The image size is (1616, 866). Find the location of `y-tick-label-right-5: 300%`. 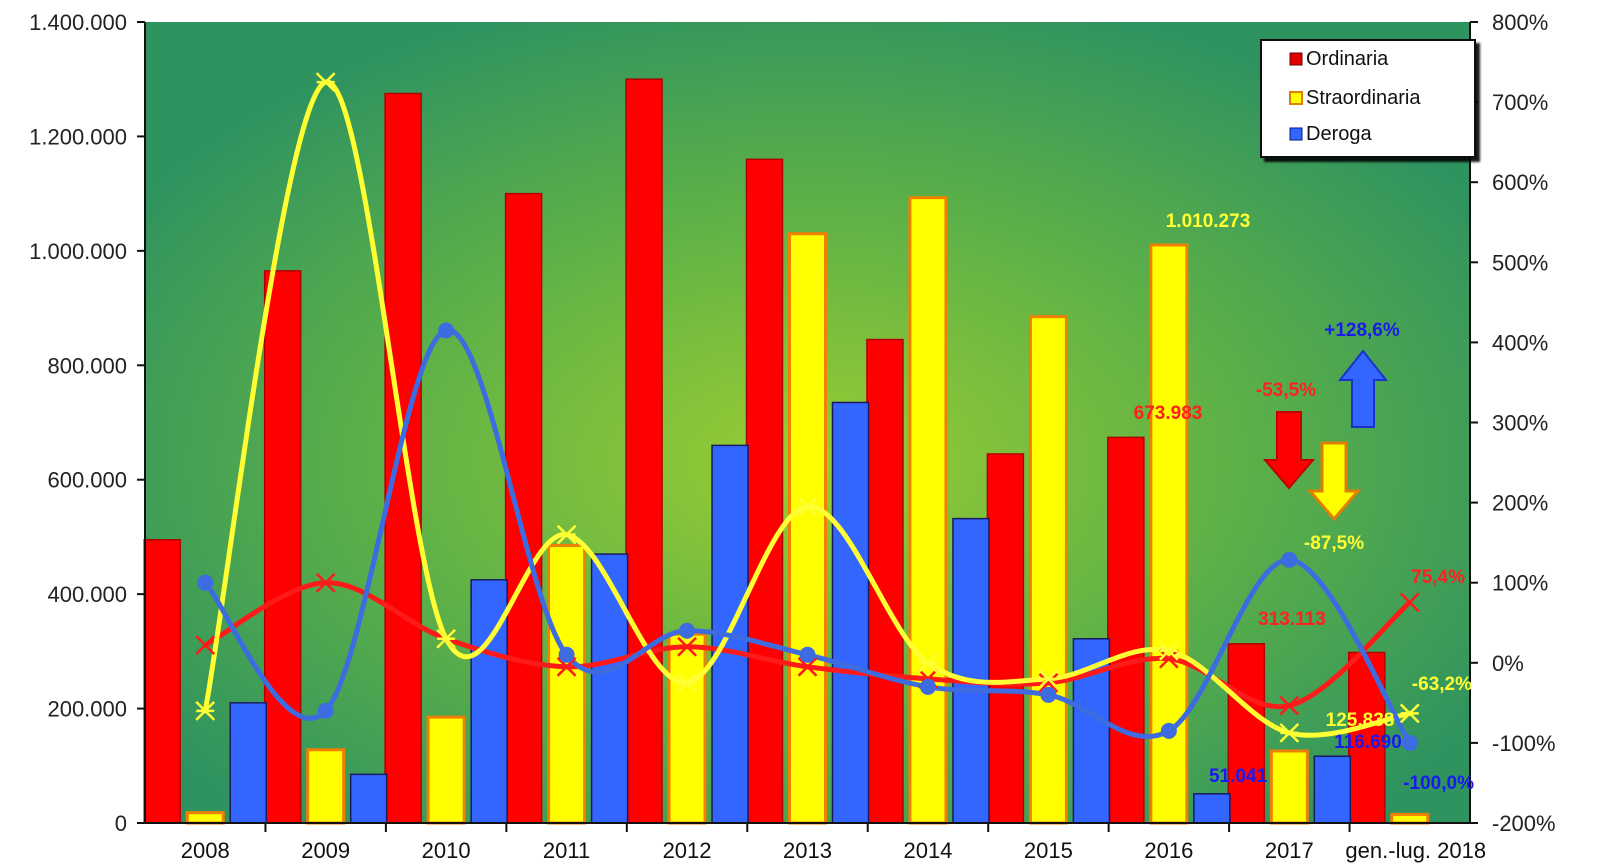

y-tick-label-right-5: 300% is located at coordinates (1520, 423).